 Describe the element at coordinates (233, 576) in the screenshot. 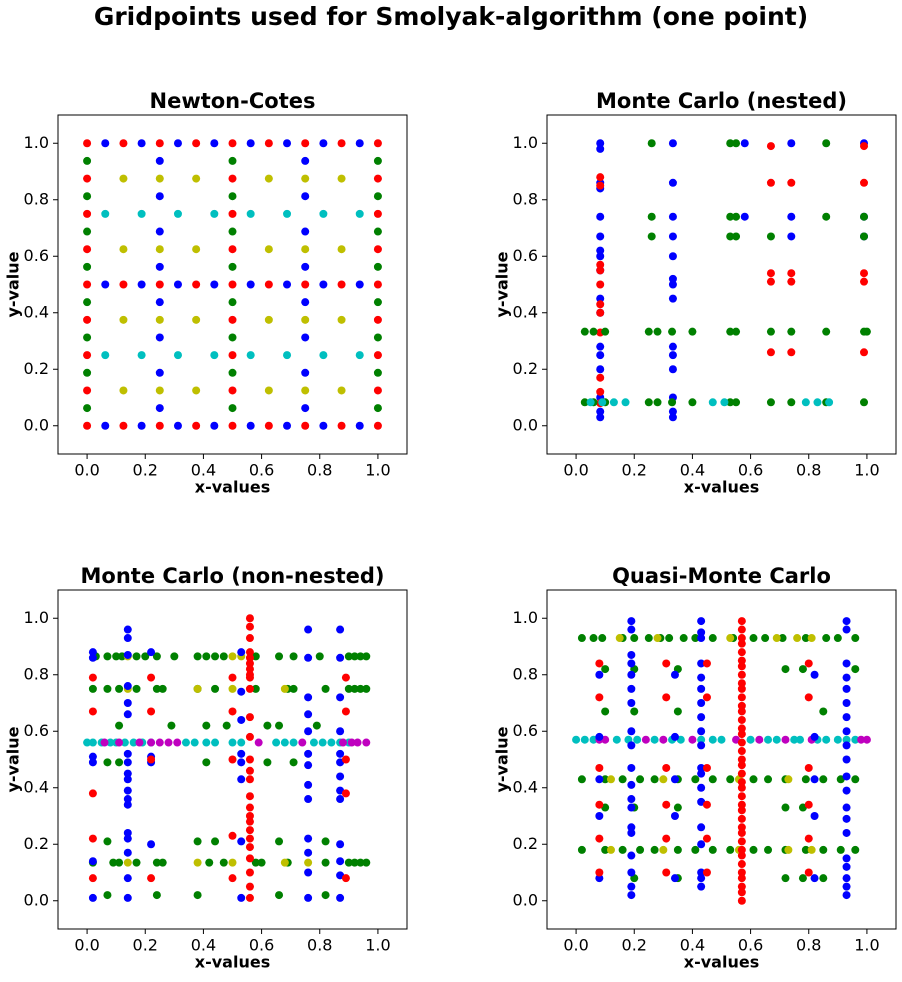

I see `subplot-title: Monte Carlo (non-nested)` at that location.